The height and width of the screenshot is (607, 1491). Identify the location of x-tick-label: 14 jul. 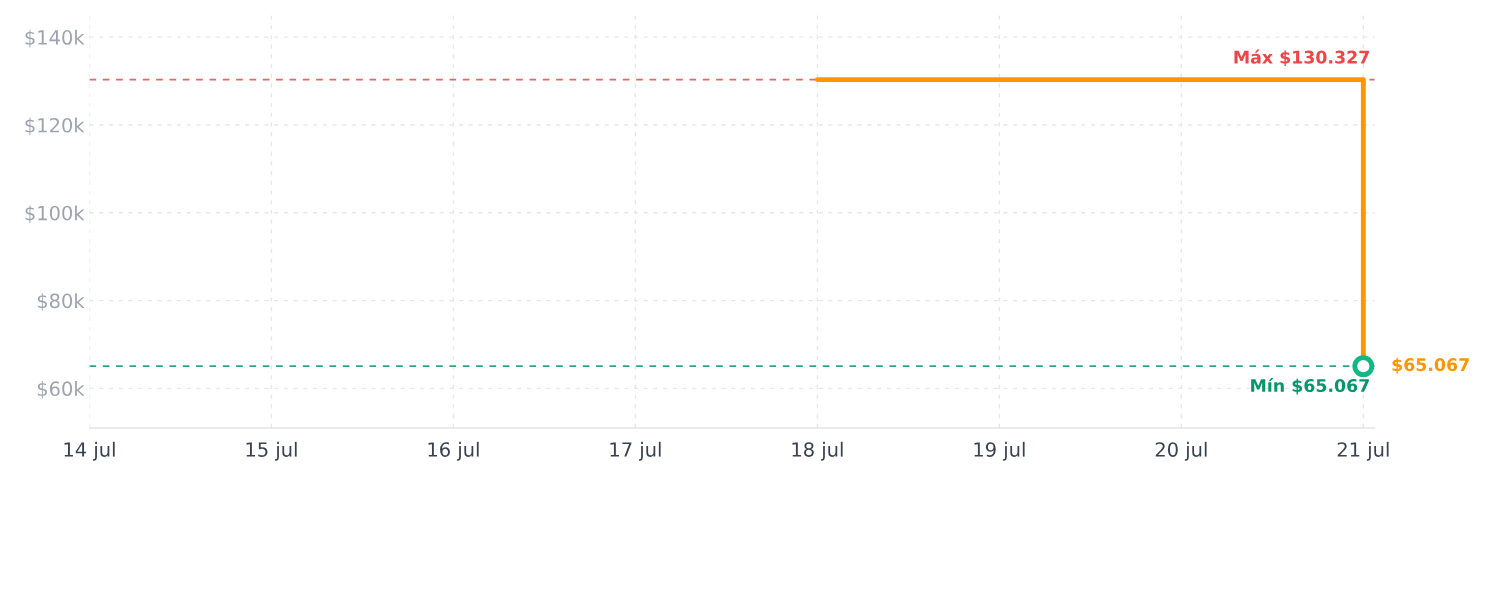
(89, 451).